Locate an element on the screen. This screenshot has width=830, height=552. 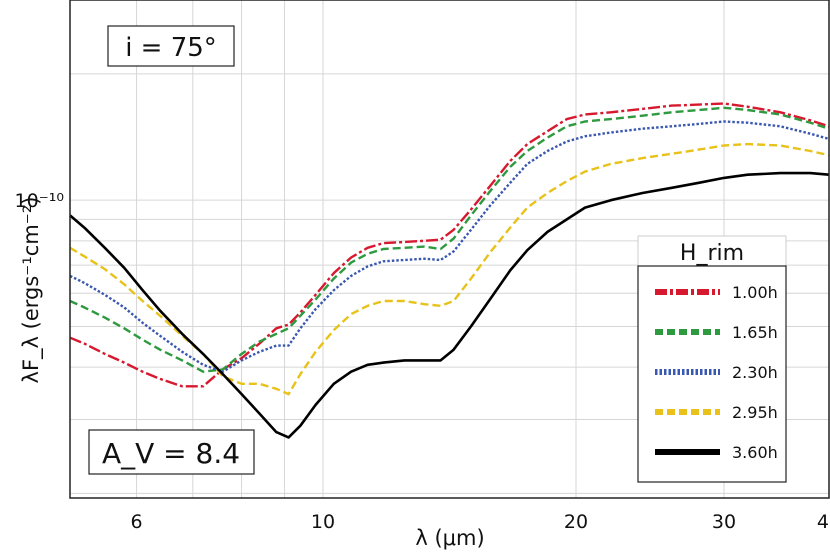
legend-label: 2.95h is located at coordinates (755, 412).